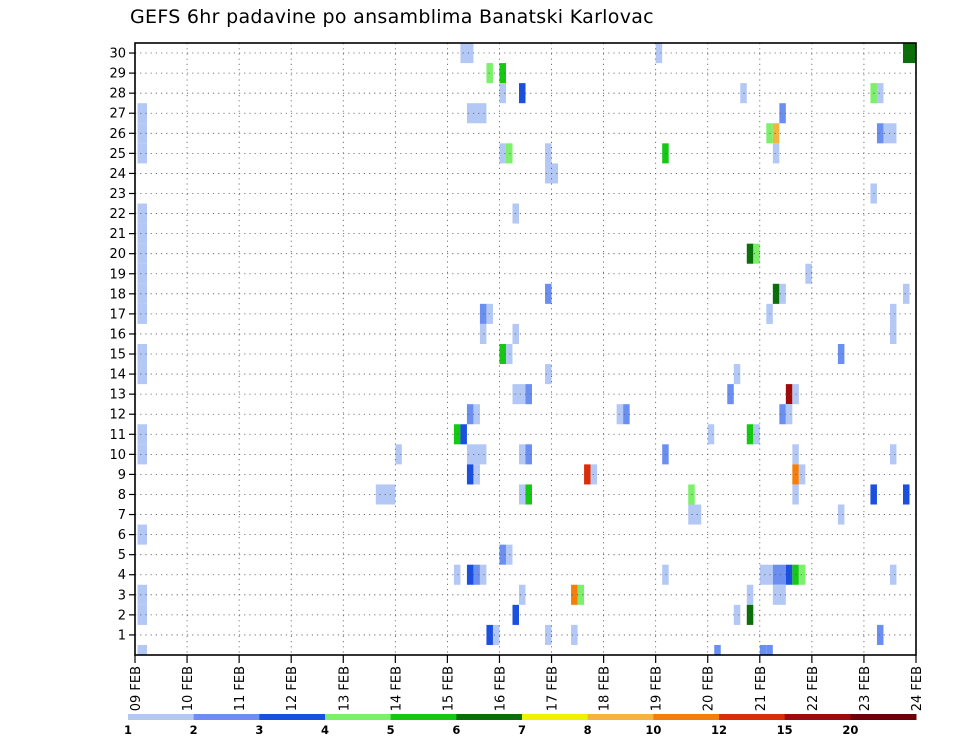 The image size is (960, 742). What do you see at coordinates (117, 375) in the screenshot?
I see `y-tick-label: 14` at bounding box center [117, 375].